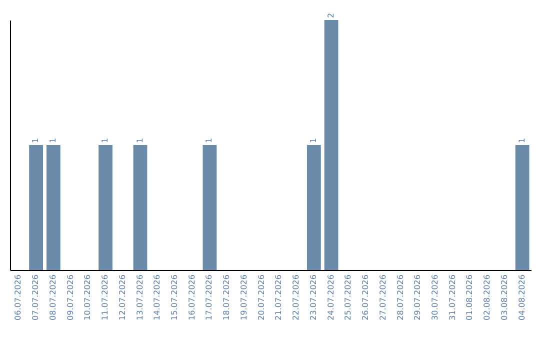  What do you see at coordinates (435, 297) in the screenshot?
I see `x-tick-label: 30.07.2026` at bounding box center [435, 297].